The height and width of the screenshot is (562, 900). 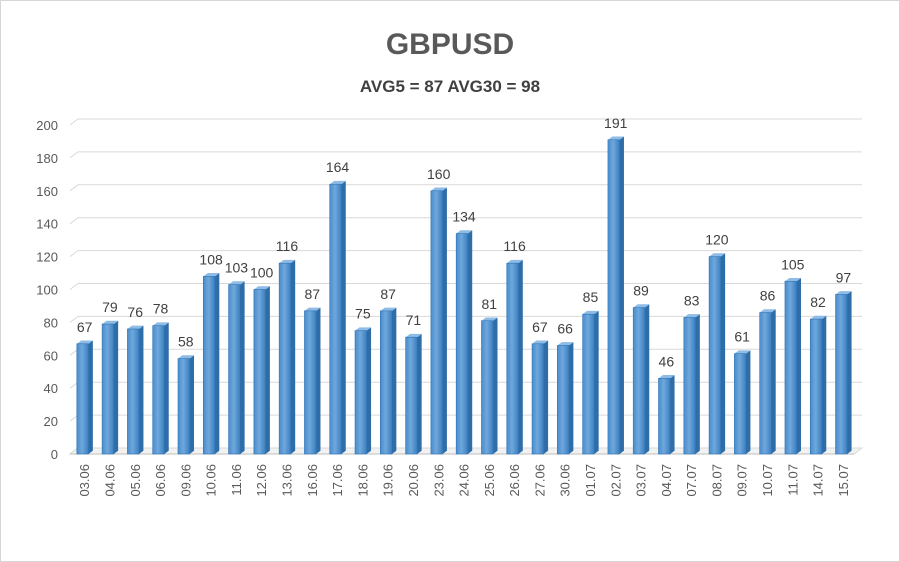 I want to click on y-tick-label: 80, so click(x=51, y=322).